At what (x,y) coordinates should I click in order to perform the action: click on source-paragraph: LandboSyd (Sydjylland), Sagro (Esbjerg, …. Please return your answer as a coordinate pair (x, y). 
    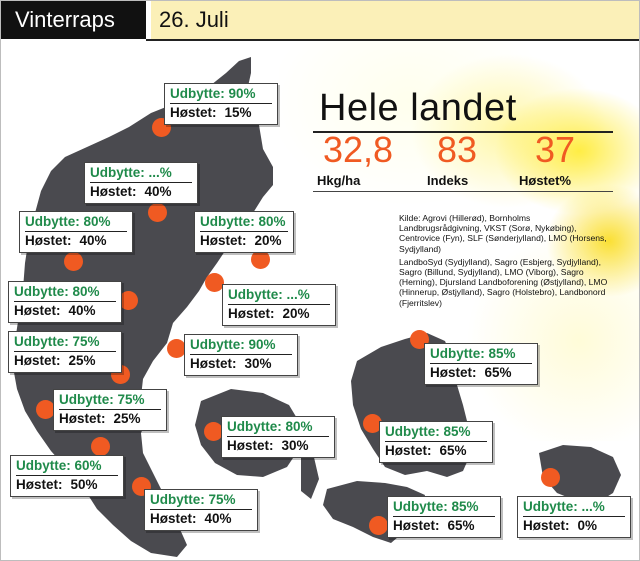
    Looking at the image, I should click on (503, 282).